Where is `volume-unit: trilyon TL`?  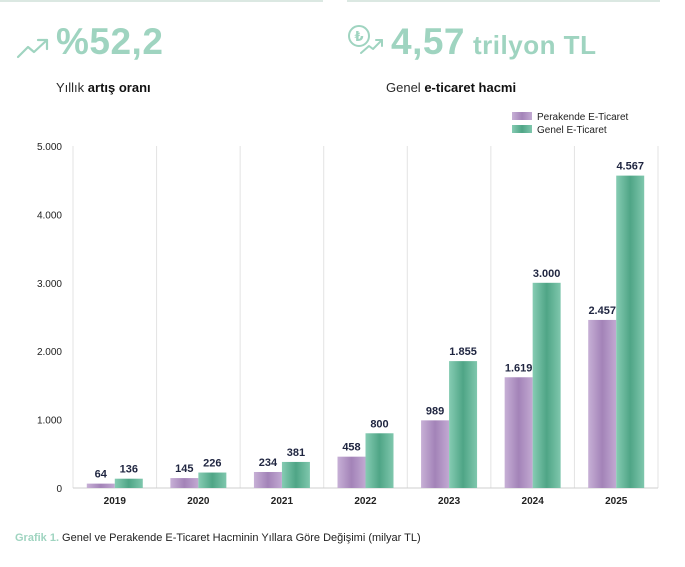 volume-unit: trilyon TL is located at coordinates (535, 45).